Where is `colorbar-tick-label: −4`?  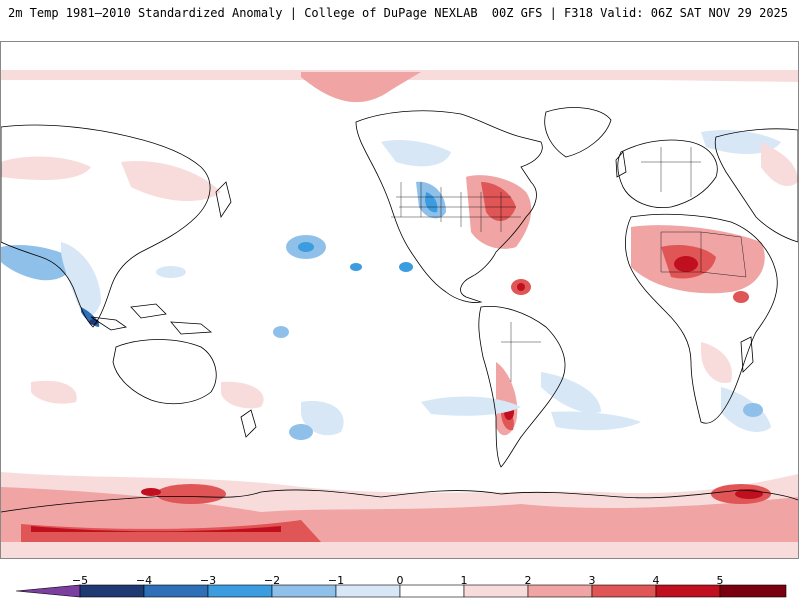 colorbar-tick-label: −4 is located at coordinates (144, 580).